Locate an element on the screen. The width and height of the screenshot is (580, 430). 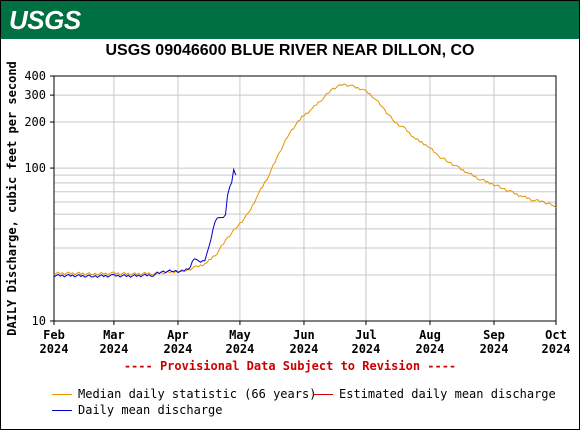
x-tick-label-month: May is located at coordinates (240, 335).